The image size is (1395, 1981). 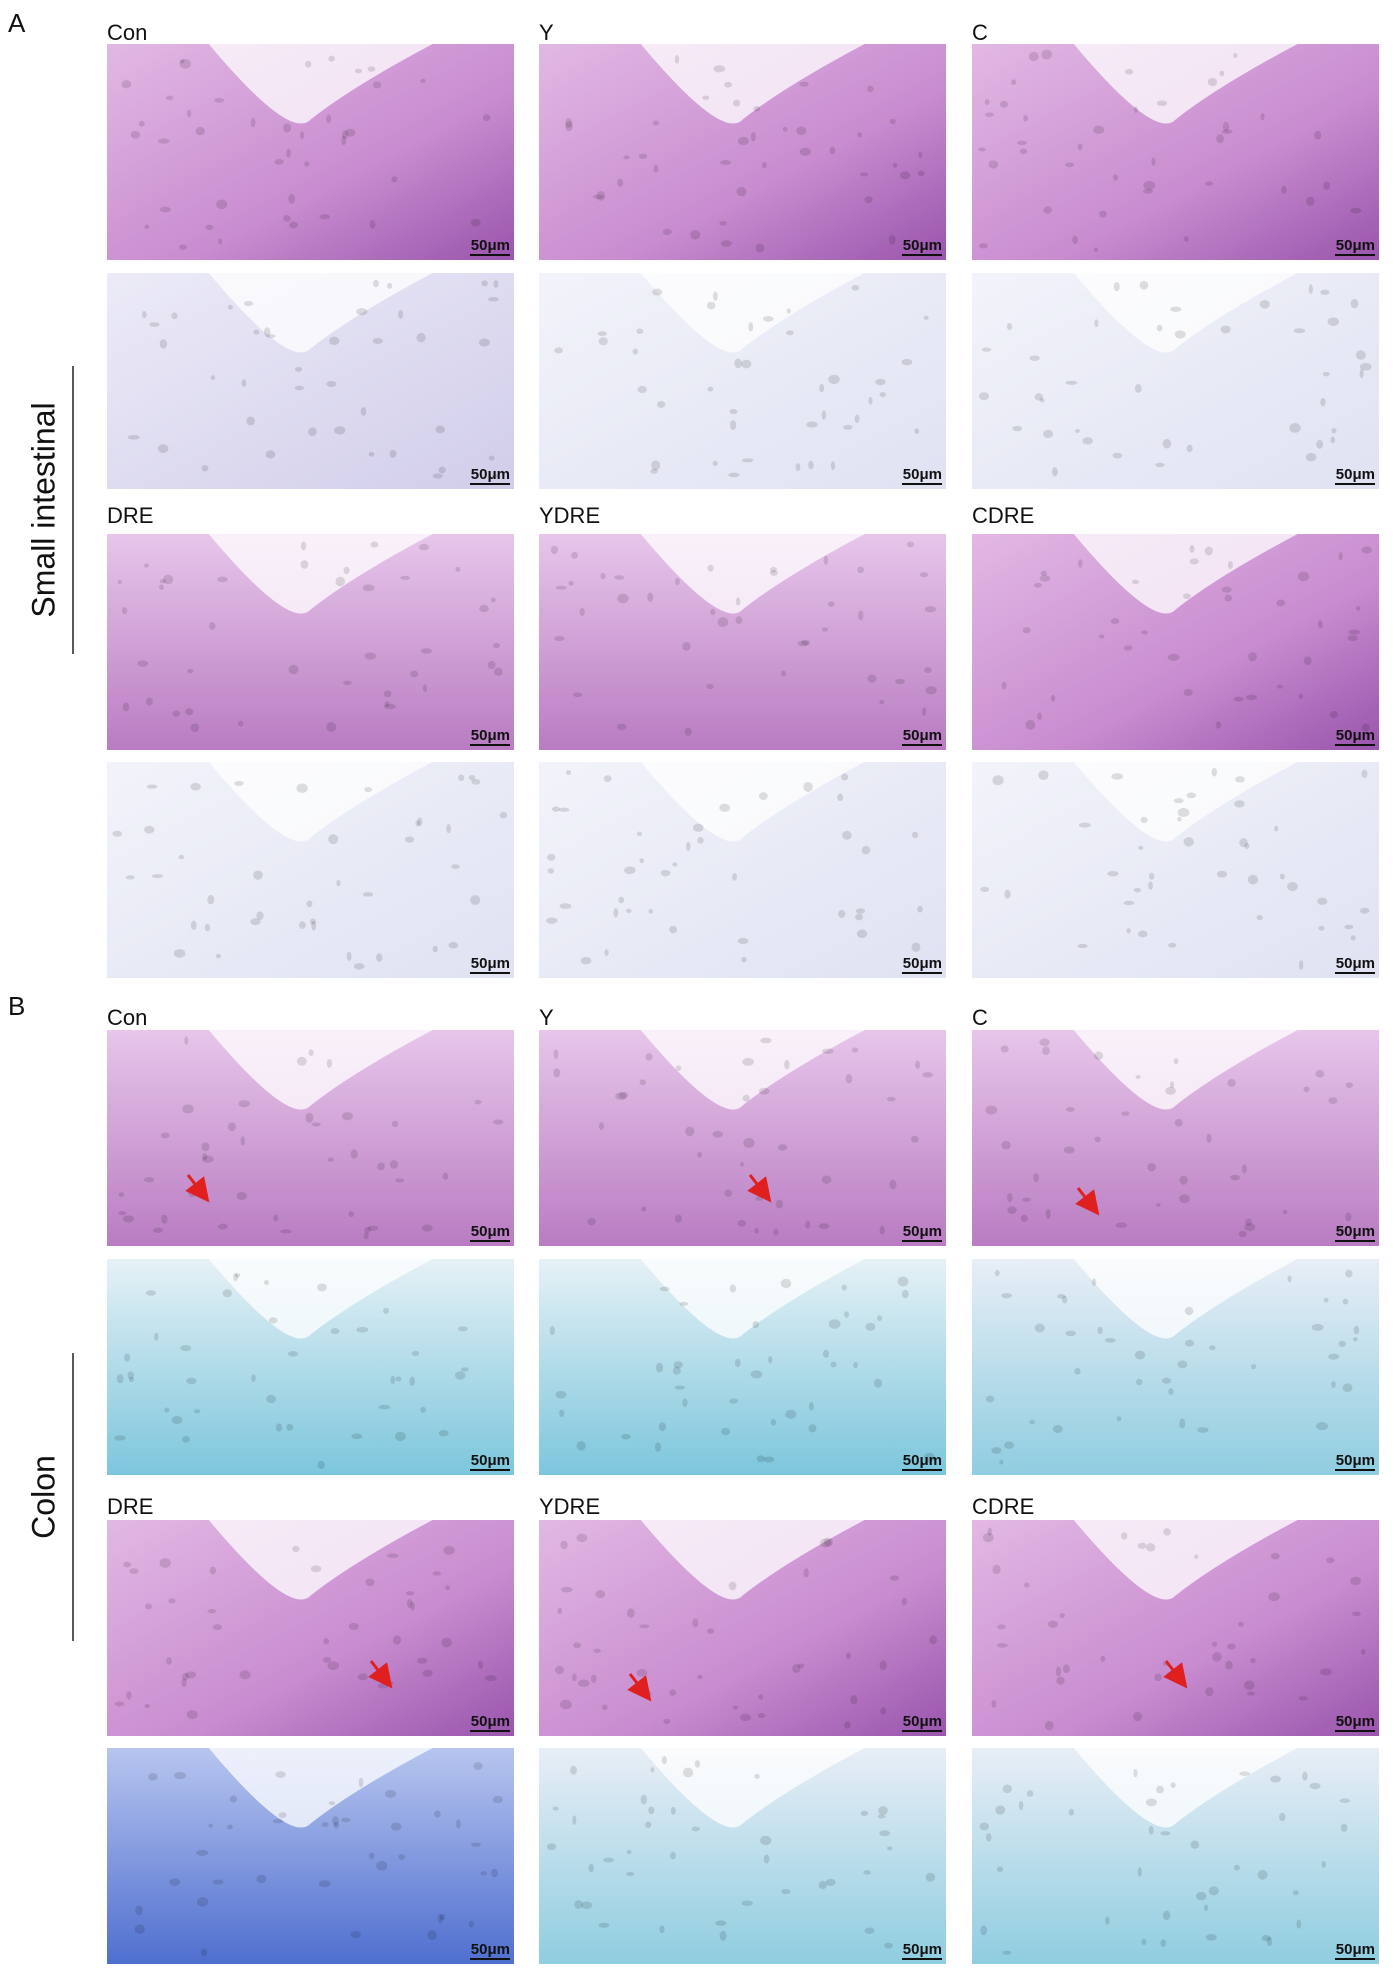 I want to click on group-label: CDRE, so click(x=1003, y=515).